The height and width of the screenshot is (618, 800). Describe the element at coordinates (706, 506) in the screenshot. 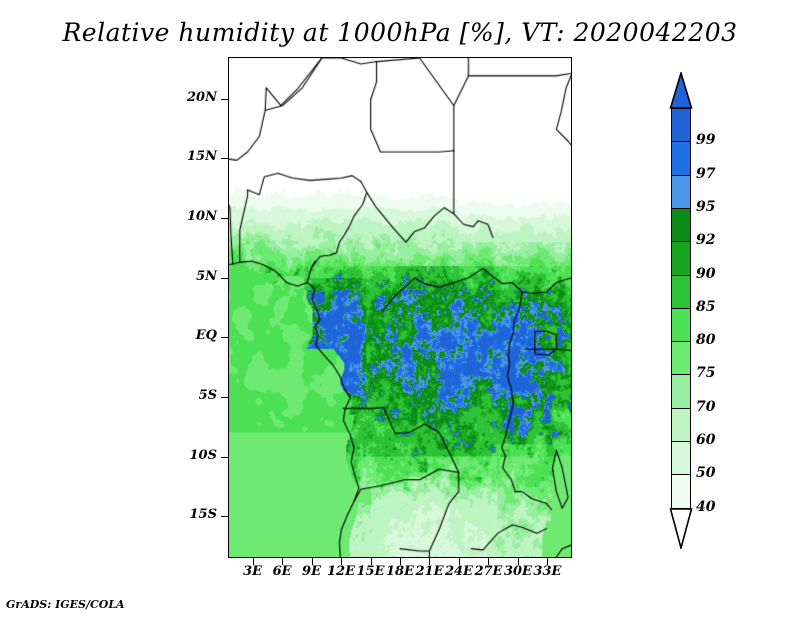

I see `colorbar-tick-label: 40` at that location.